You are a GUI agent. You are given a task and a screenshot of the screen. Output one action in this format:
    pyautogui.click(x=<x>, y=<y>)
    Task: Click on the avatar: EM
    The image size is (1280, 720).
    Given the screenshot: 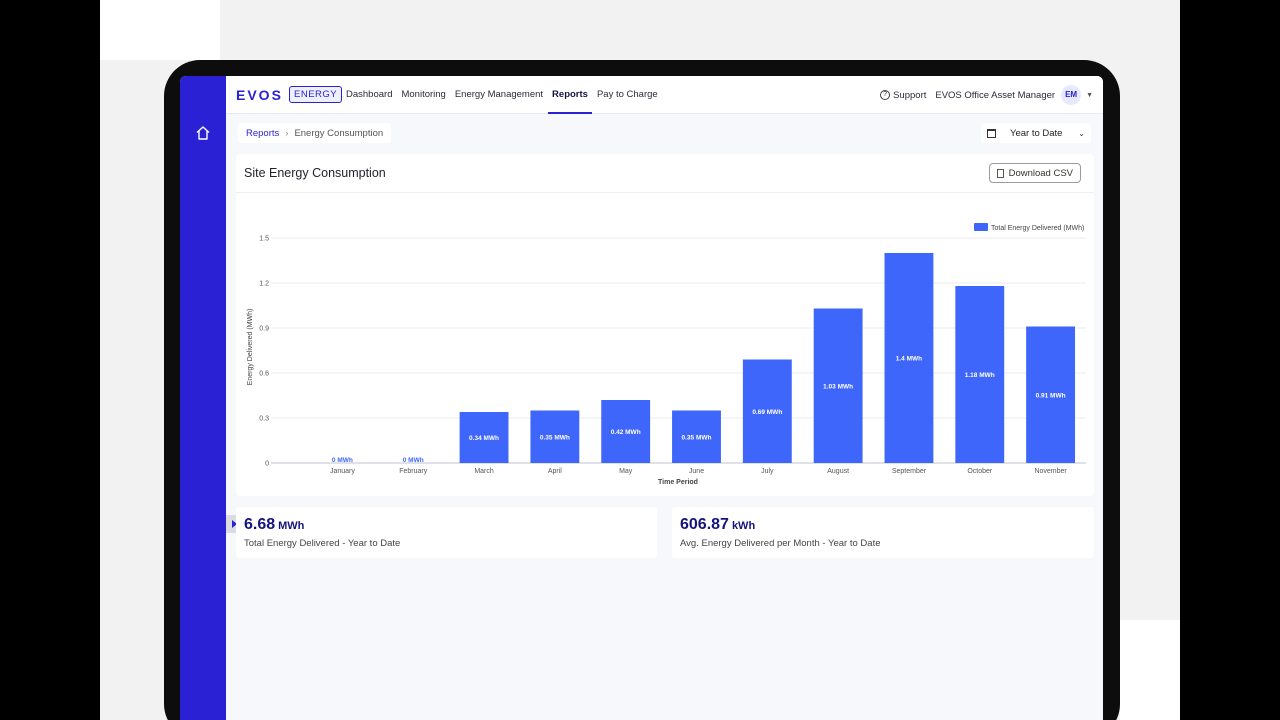 What is the action you would take?
    pyautogui.click(x=1071, y=95)
    